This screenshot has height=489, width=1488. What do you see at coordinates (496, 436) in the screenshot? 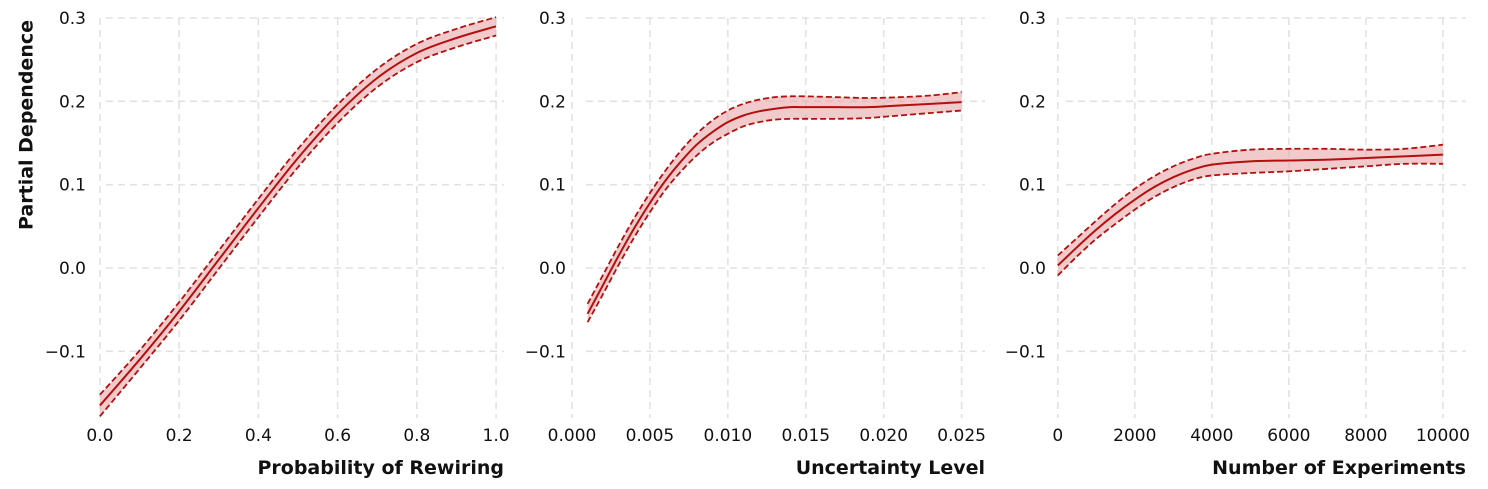
I see `x-tick-label: 1.0` at bounding box center [496, 436].